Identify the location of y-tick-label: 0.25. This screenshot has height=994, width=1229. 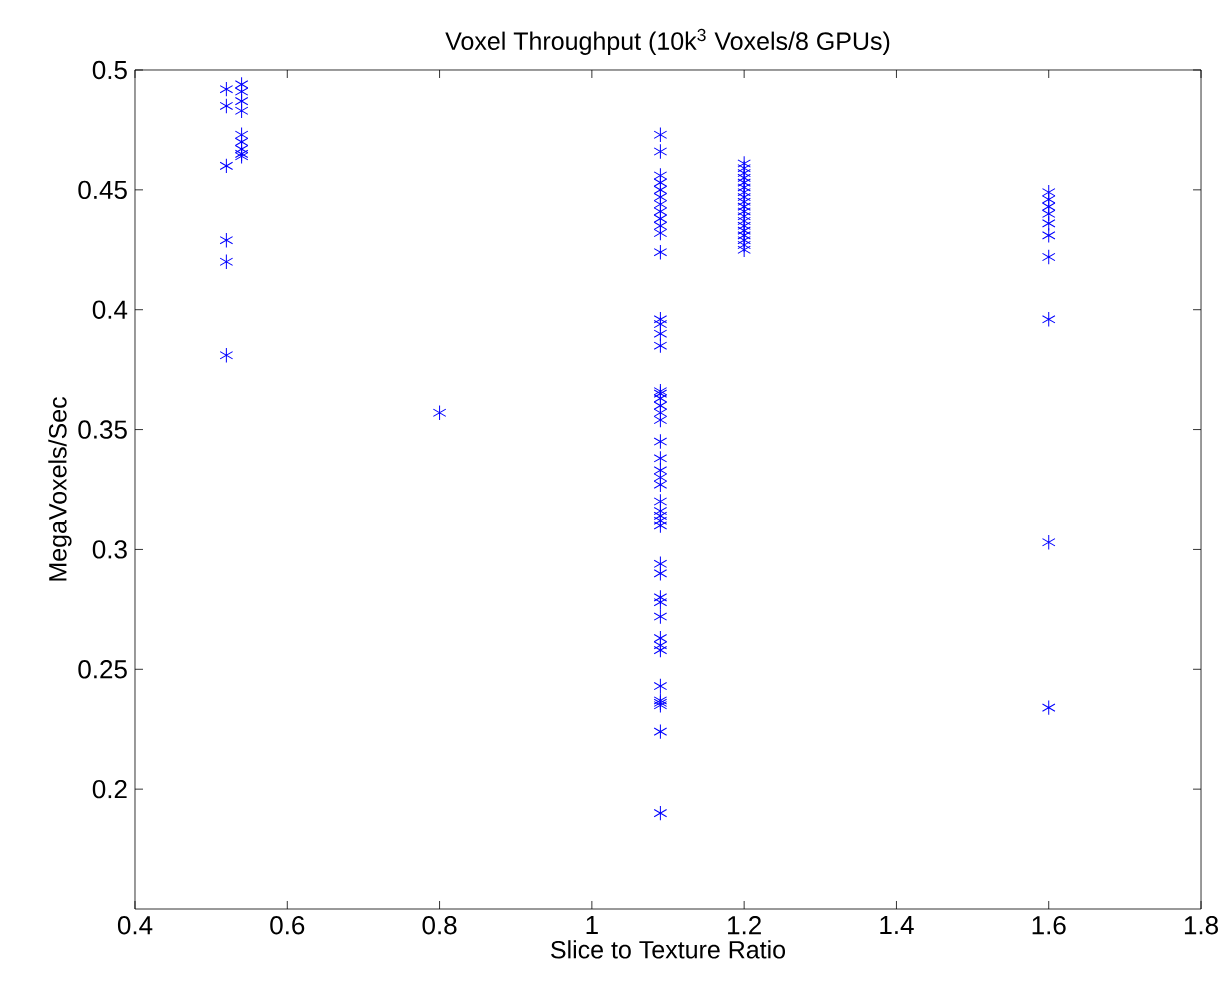
(102, 669).